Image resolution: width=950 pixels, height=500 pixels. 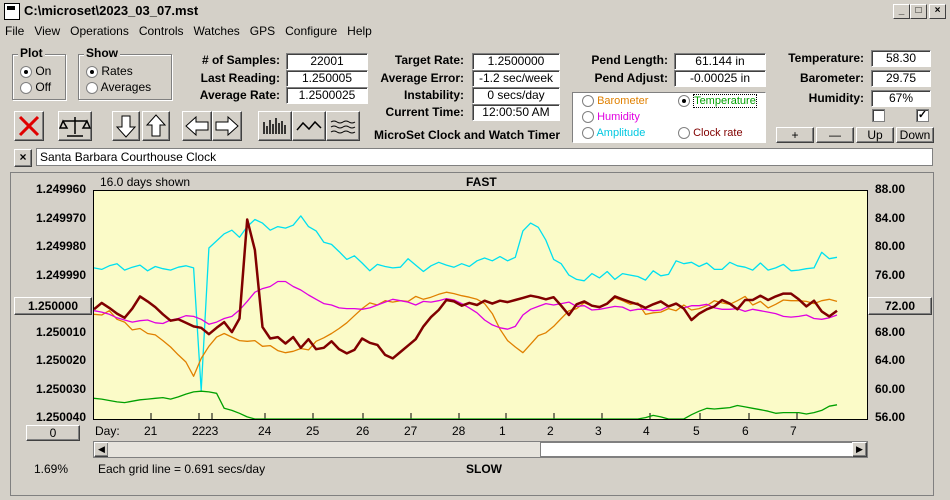 I want to click on show-rates-radio, so click(x=92, y=71).